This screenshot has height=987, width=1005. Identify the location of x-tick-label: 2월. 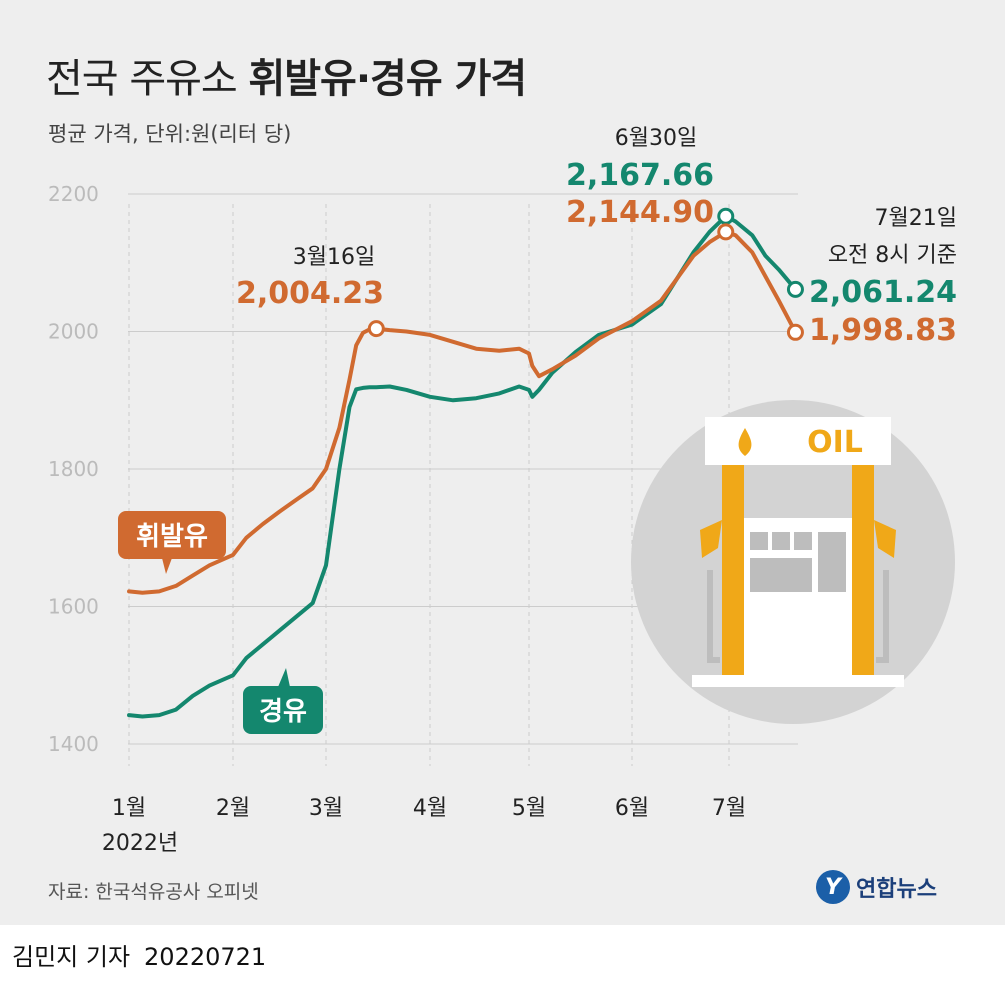
(233, 808).